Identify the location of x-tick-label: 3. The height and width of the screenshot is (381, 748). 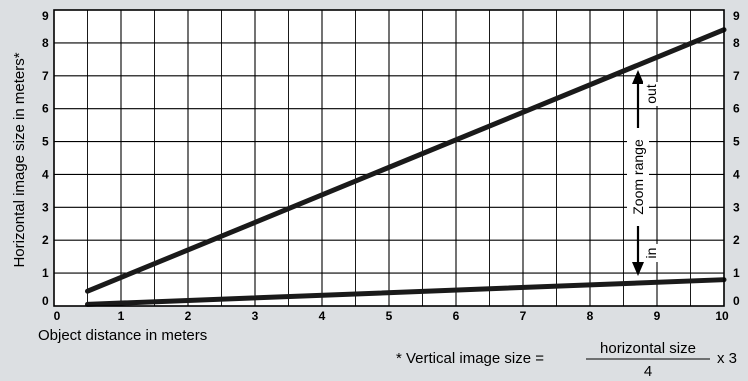
(255, 316).